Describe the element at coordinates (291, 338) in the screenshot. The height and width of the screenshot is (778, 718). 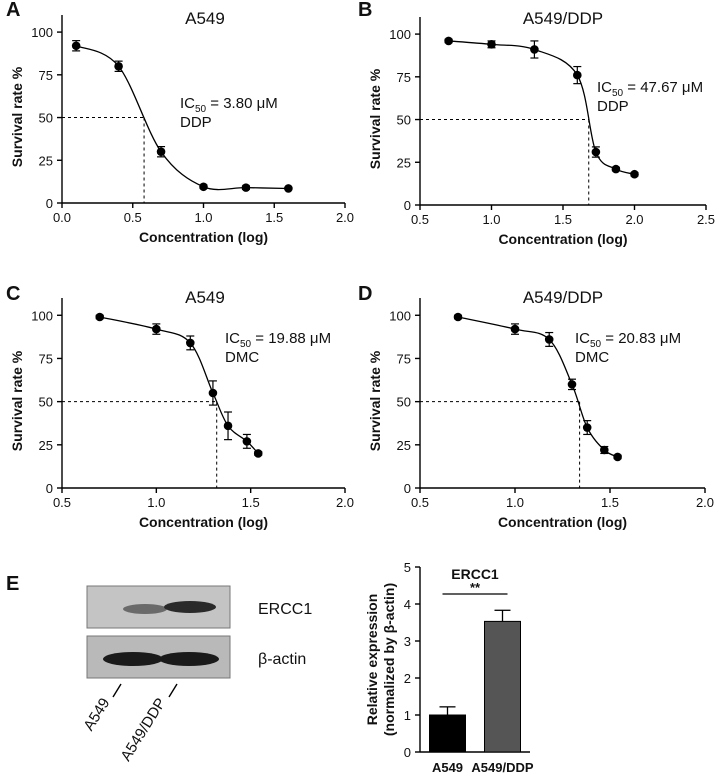
I see `annotation-text: = 19.88 μM` at that location.